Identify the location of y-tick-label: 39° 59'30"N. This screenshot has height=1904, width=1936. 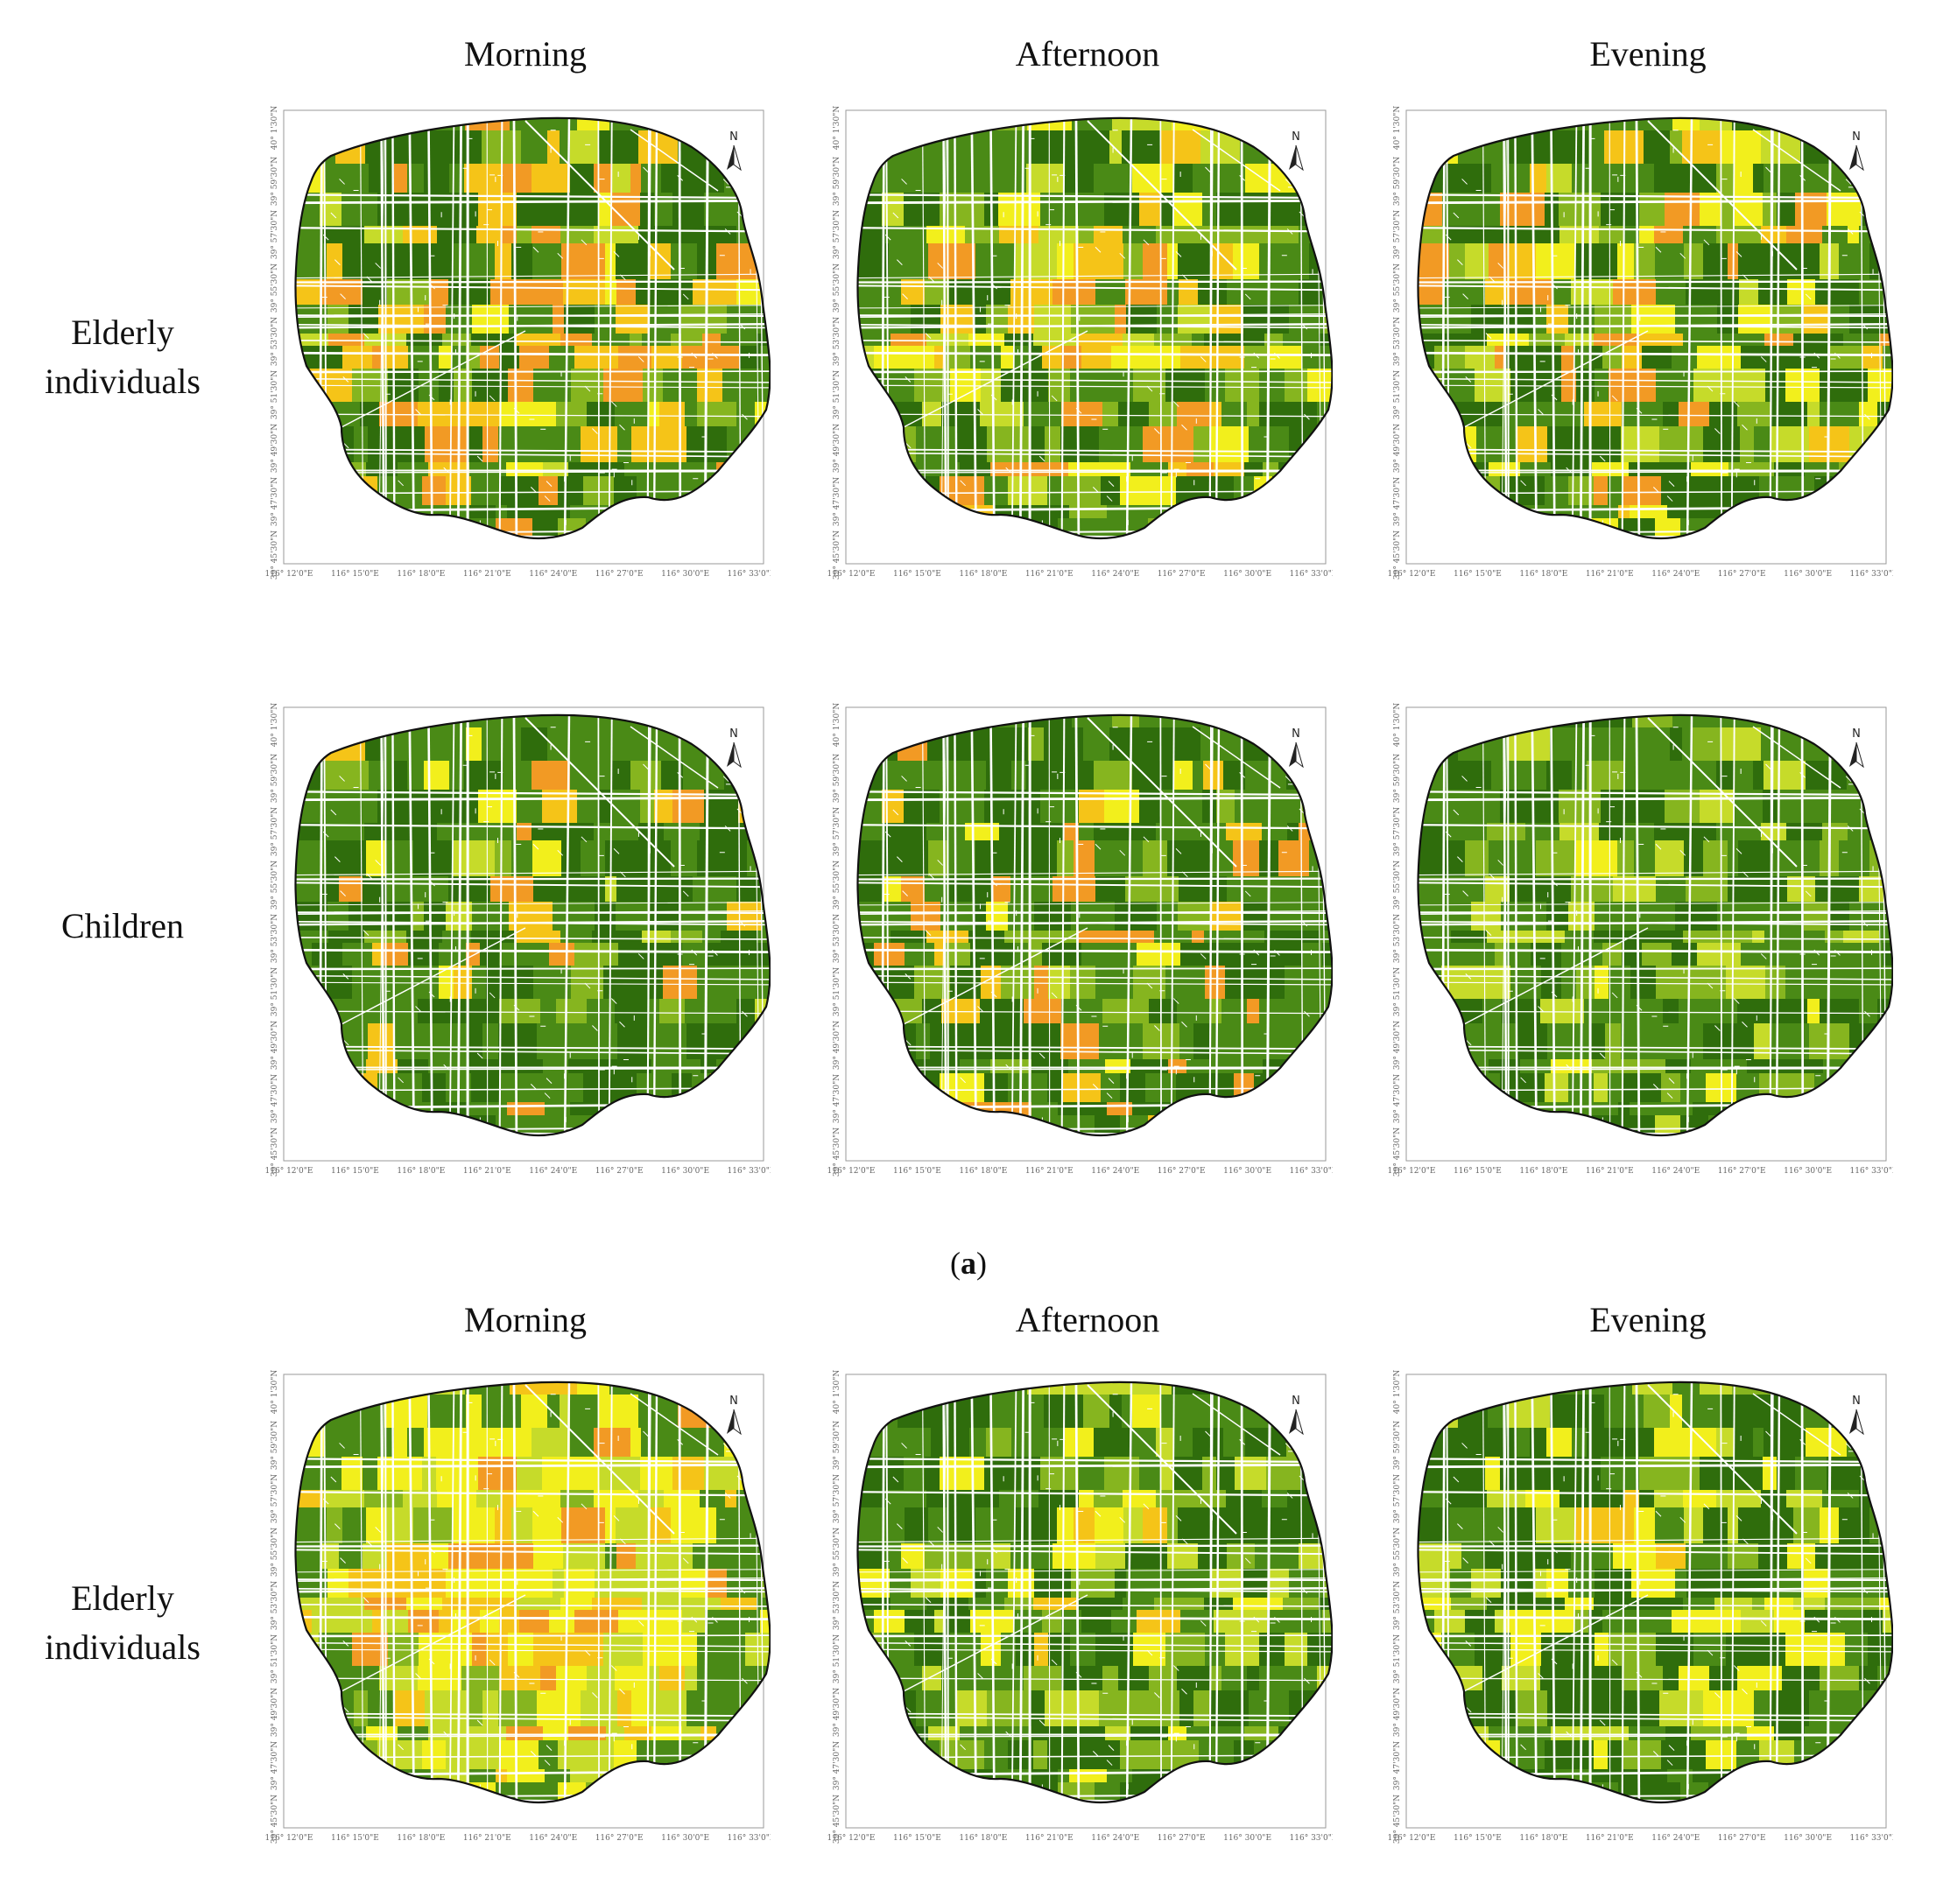
(1397, 181).